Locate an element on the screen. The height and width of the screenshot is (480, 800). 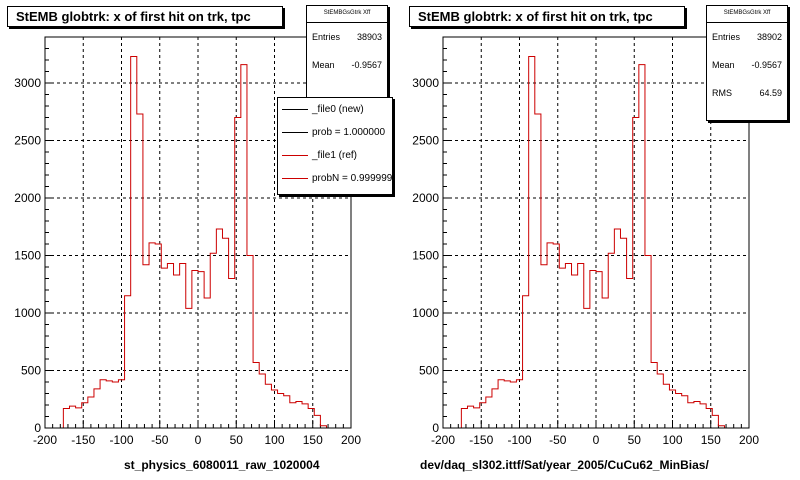
left-stats-entries-label: Entries is located at coordinates (326, 37).